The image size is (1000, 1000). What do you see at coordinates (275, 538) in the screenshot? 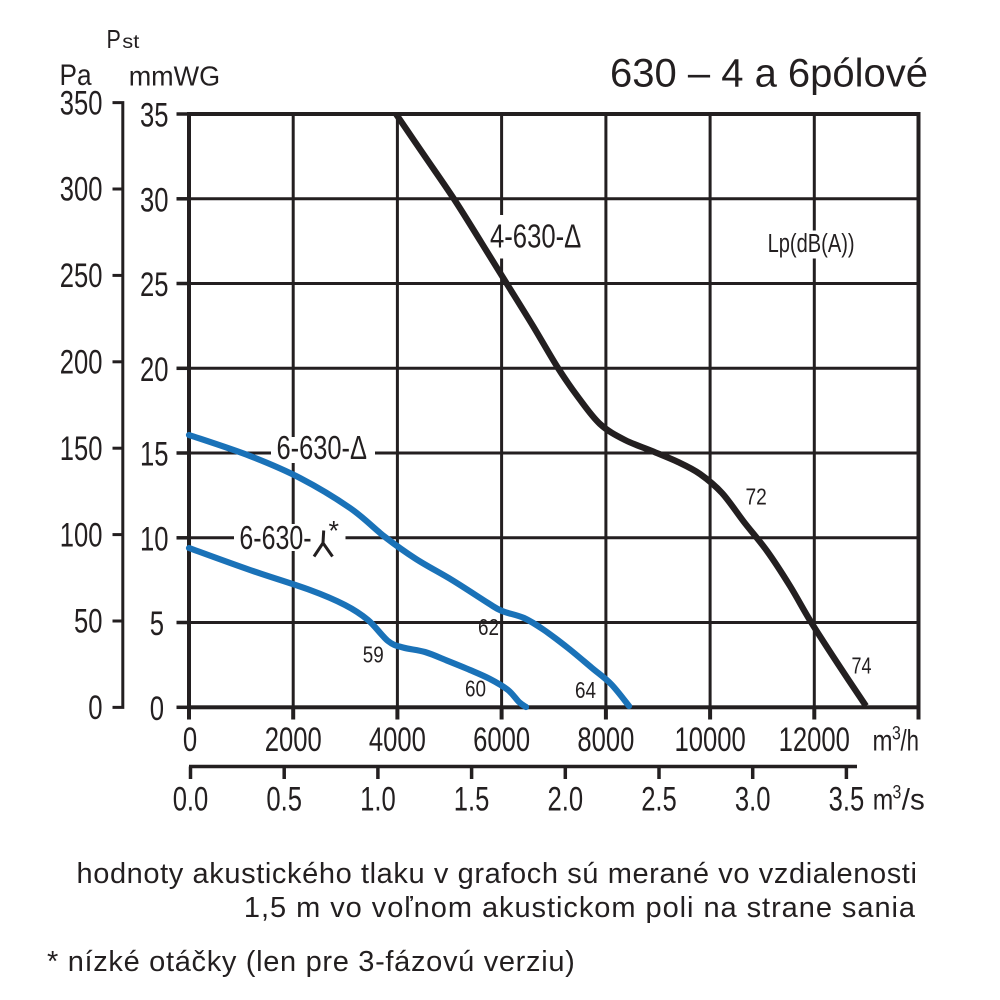
I see `svg-text: 6-630-` at bounding box center [275, 538].